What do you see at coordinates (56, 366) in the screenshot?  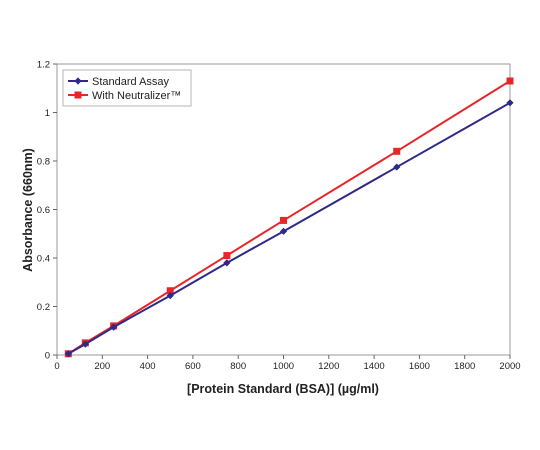 I see `x-tick-label: 0` at bounding box center [56, 366].